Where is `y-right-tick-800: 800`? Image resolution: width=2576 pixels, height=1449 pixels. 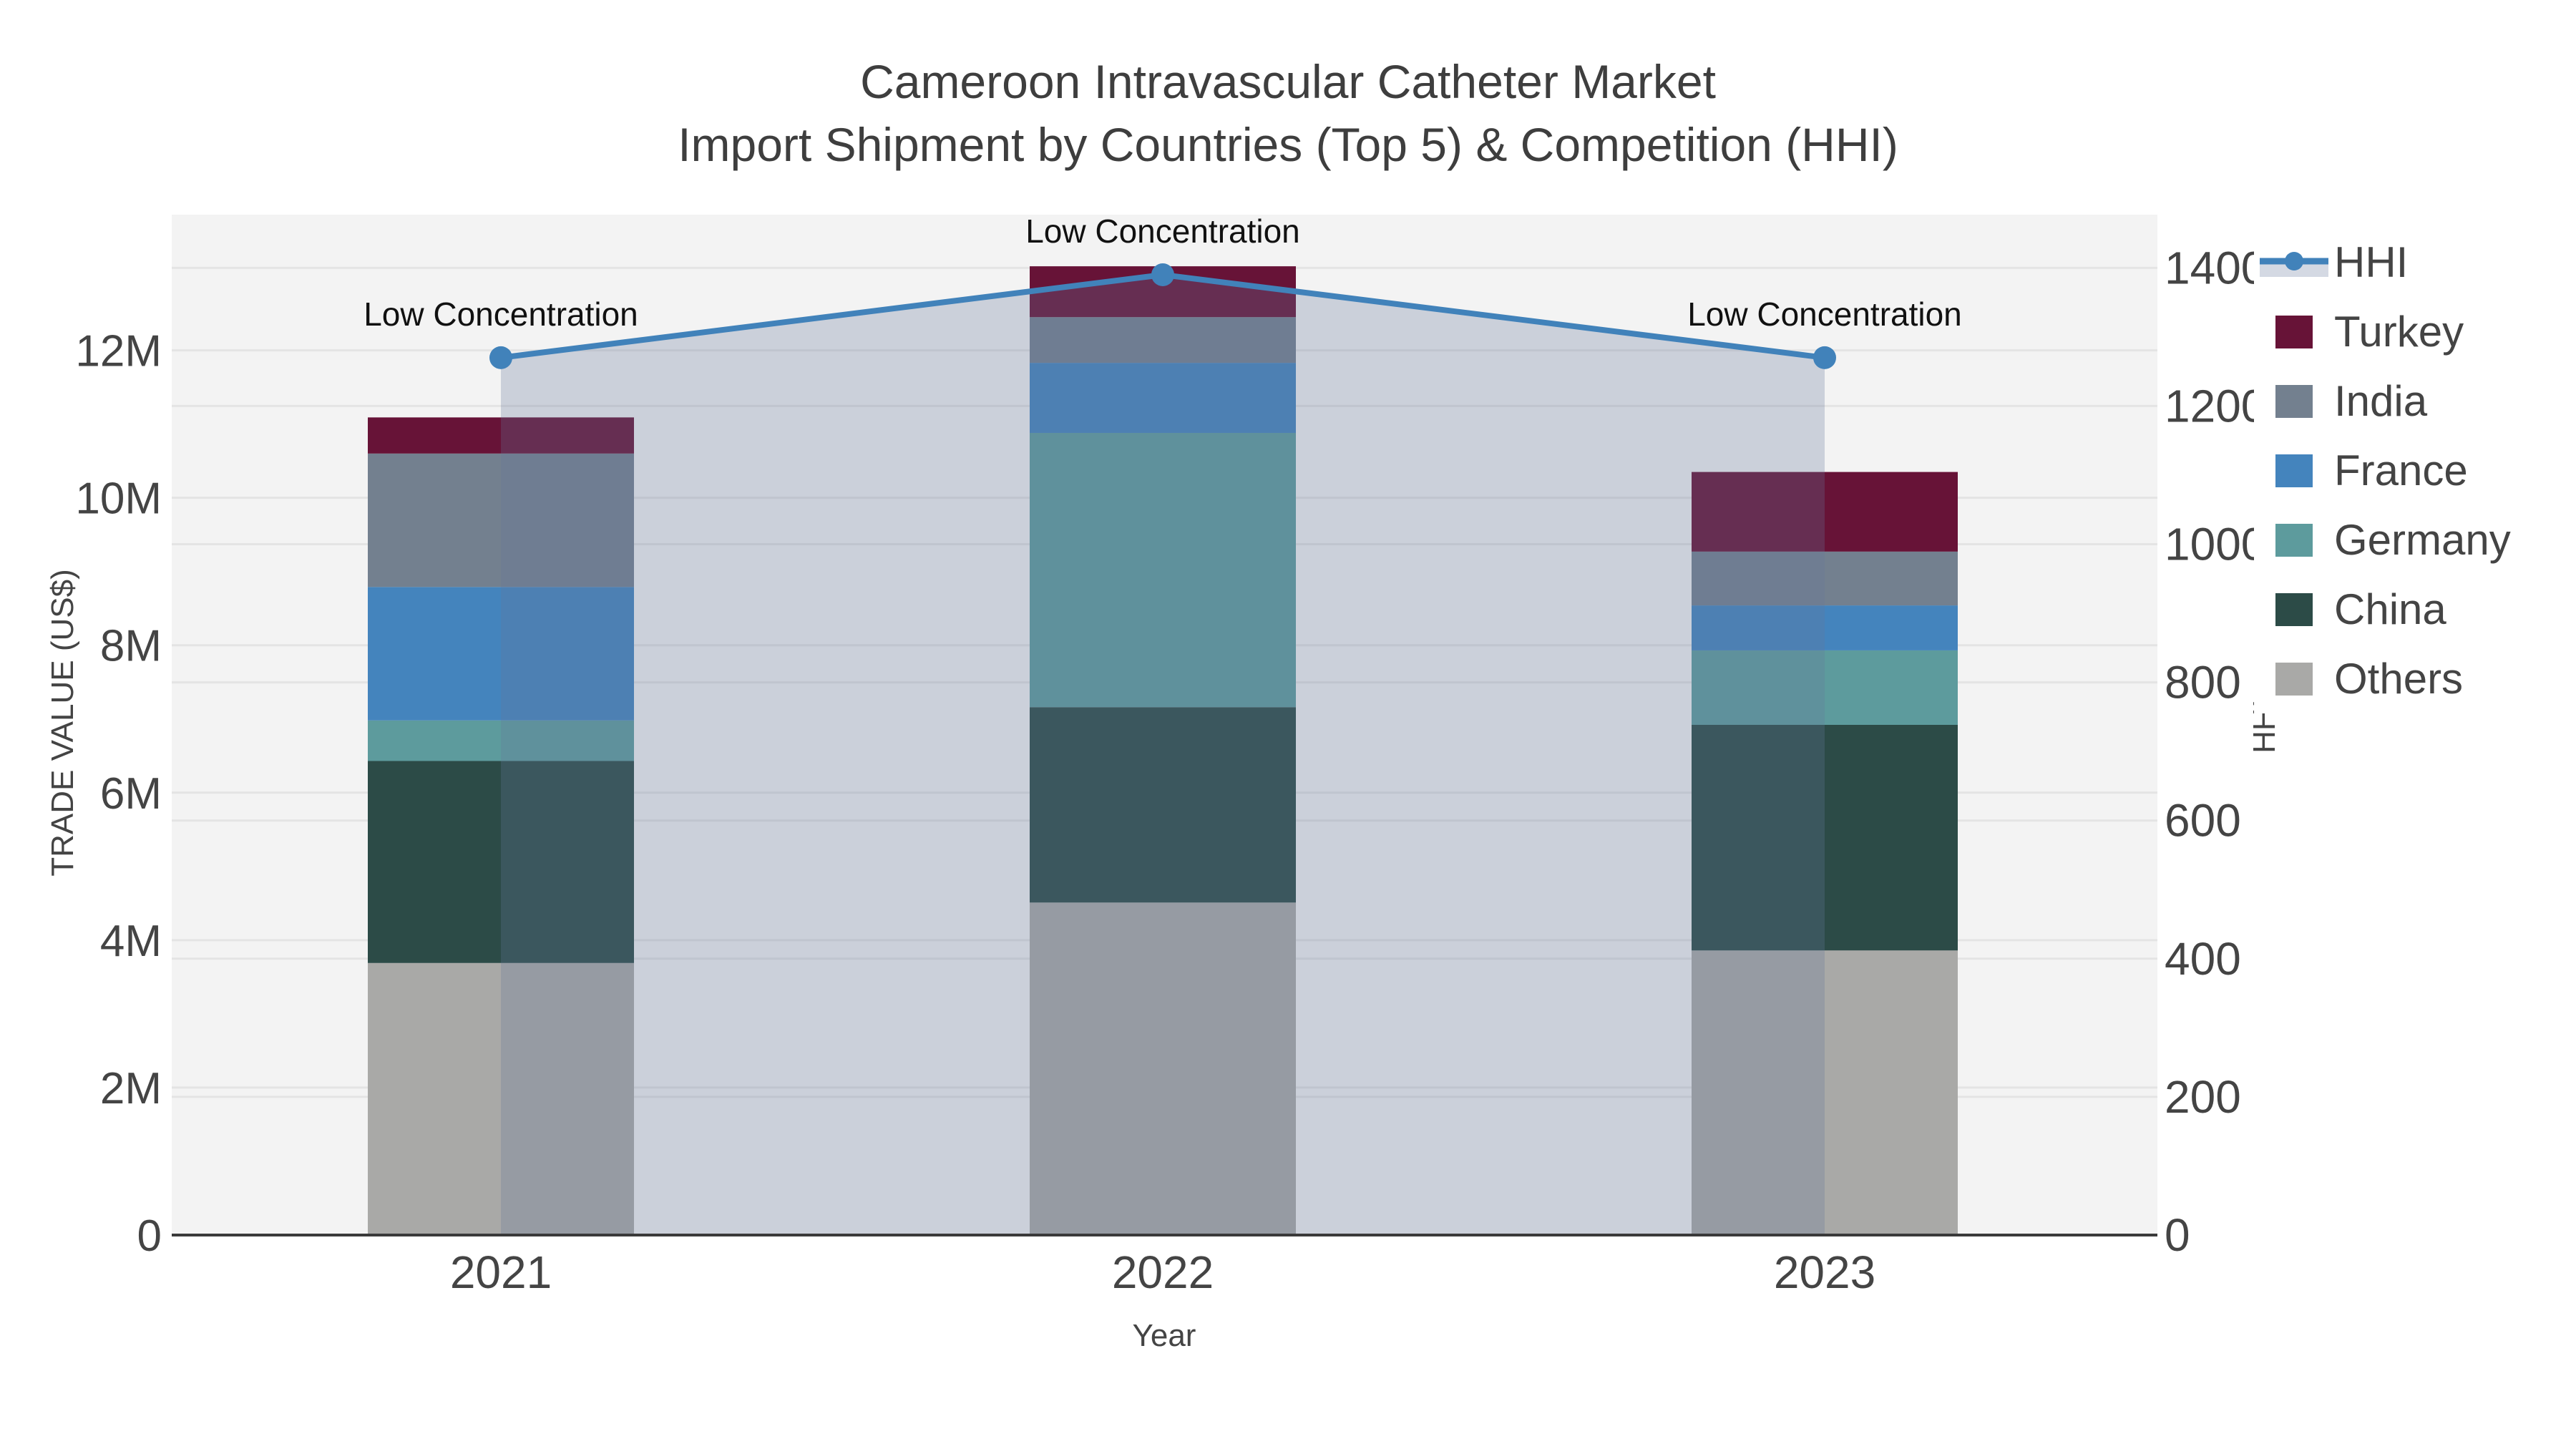
y-right-tick-800: 800 is located at coordinates (2203, 682).